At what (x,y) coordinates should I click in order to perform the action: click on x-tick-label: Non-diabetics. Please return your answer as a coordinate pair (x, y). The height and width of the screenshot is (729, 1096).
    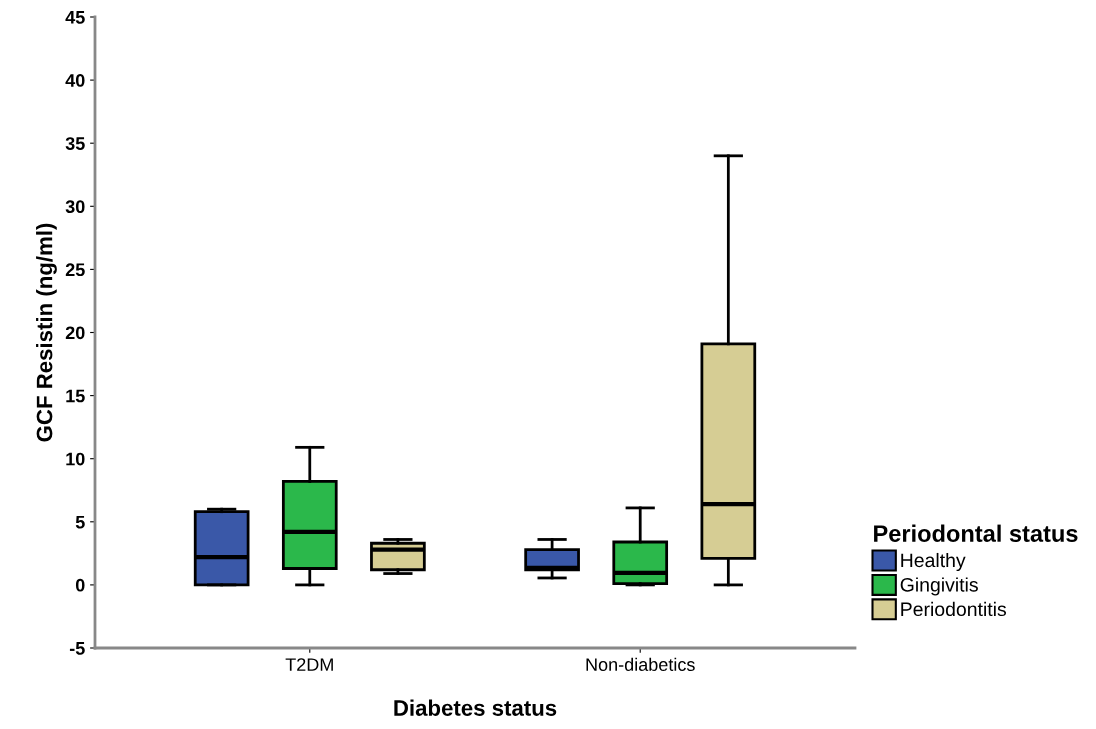
    Looking at the image, I should click on (640, 664).